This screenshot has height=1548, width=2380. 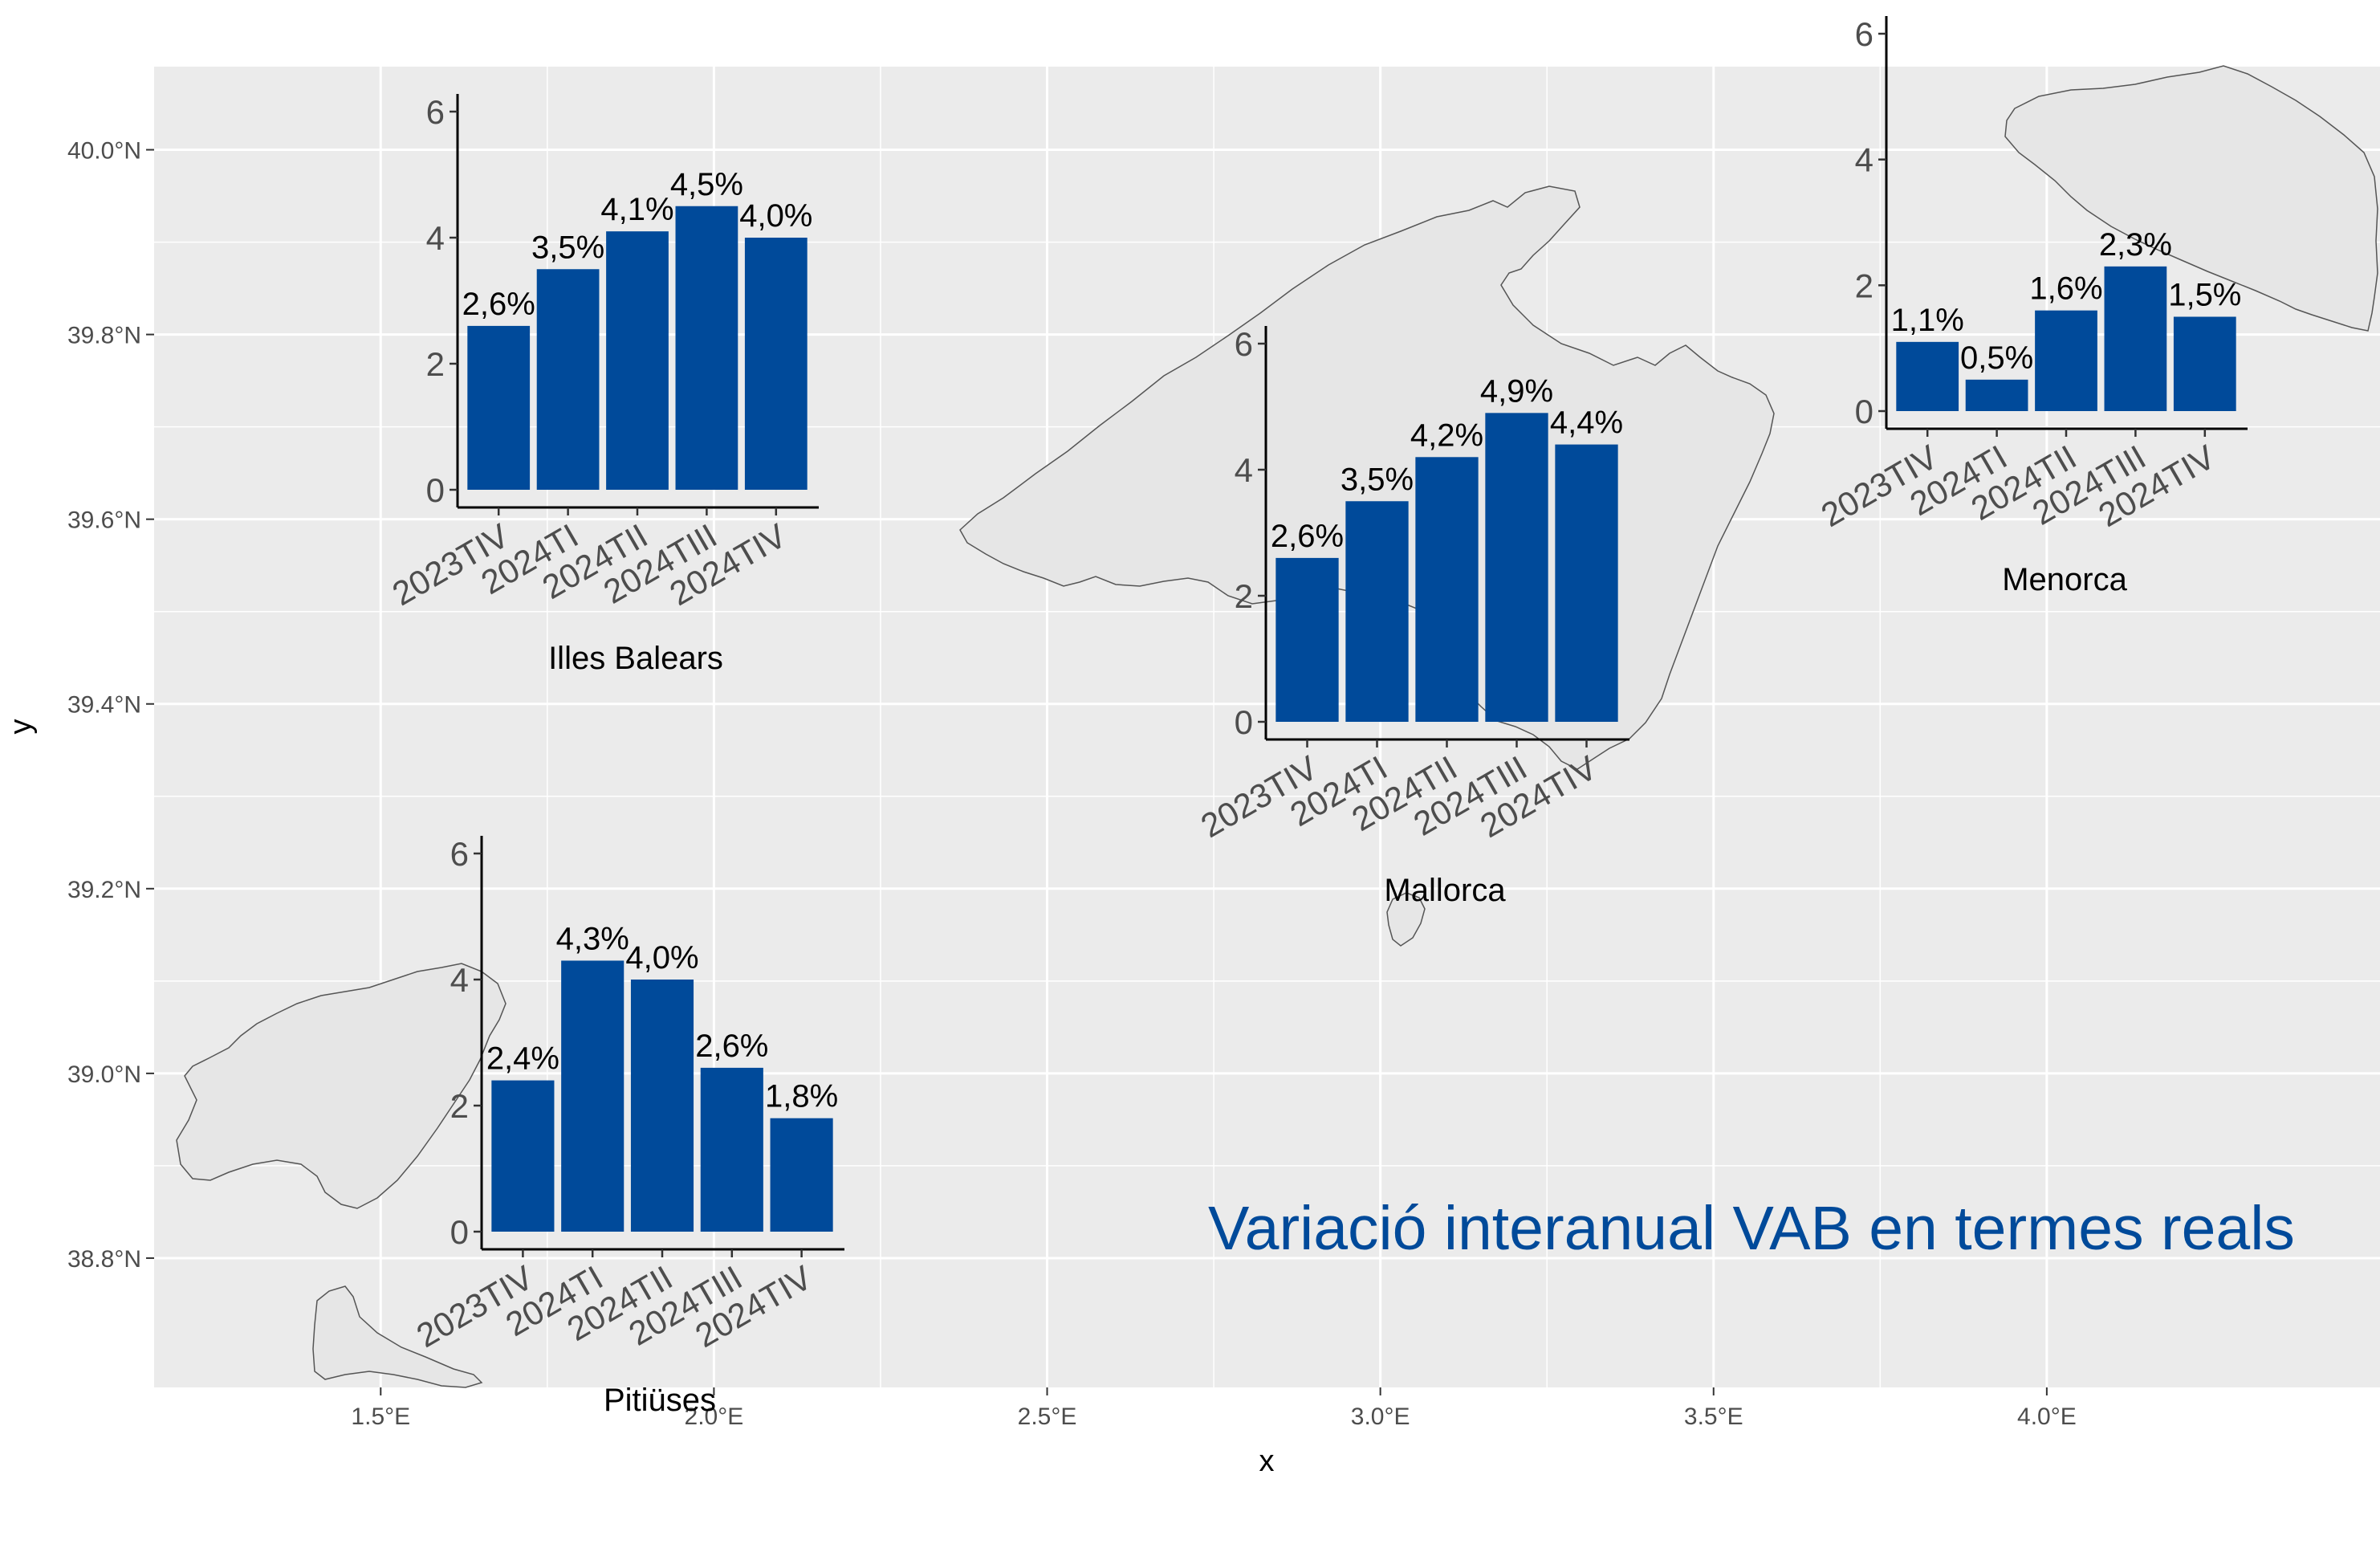 I want to click on x-tick-label: 3.5°E, so click(x=1714, y=1416).